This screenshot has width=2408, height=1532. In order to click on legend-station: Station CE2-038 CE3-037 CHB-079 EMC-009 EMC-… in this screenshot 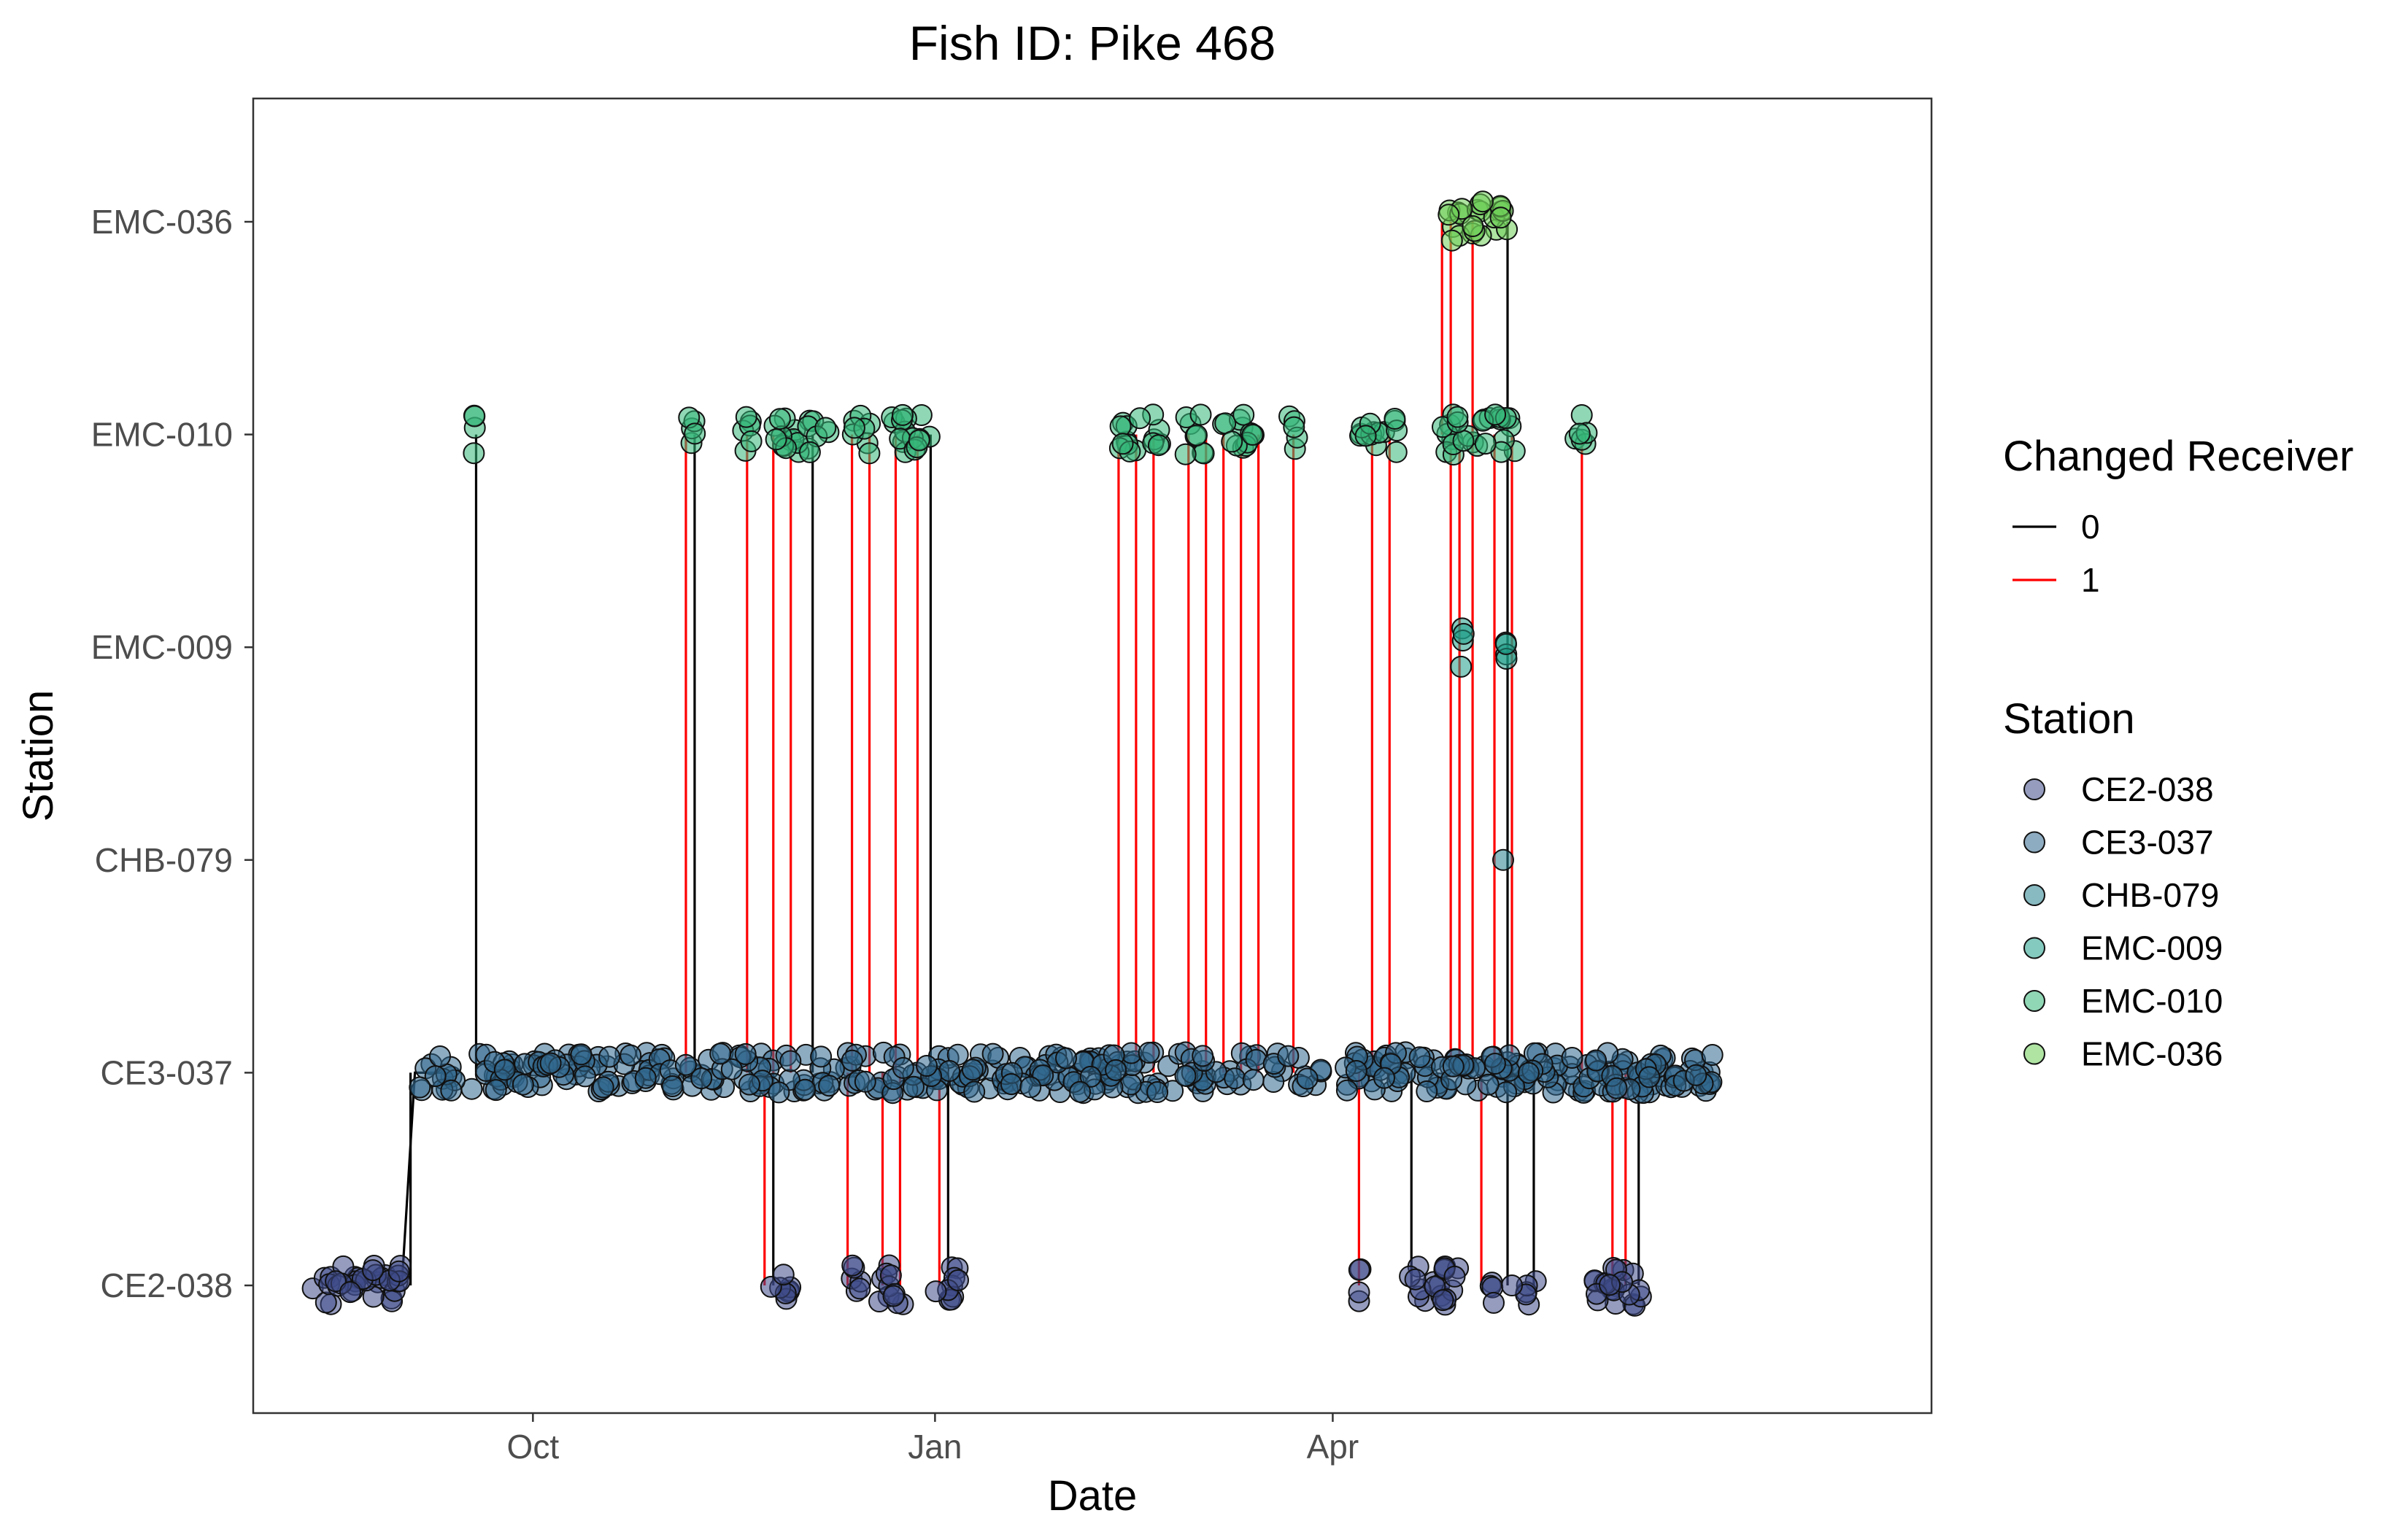, I will do `click(2113, 884)`.